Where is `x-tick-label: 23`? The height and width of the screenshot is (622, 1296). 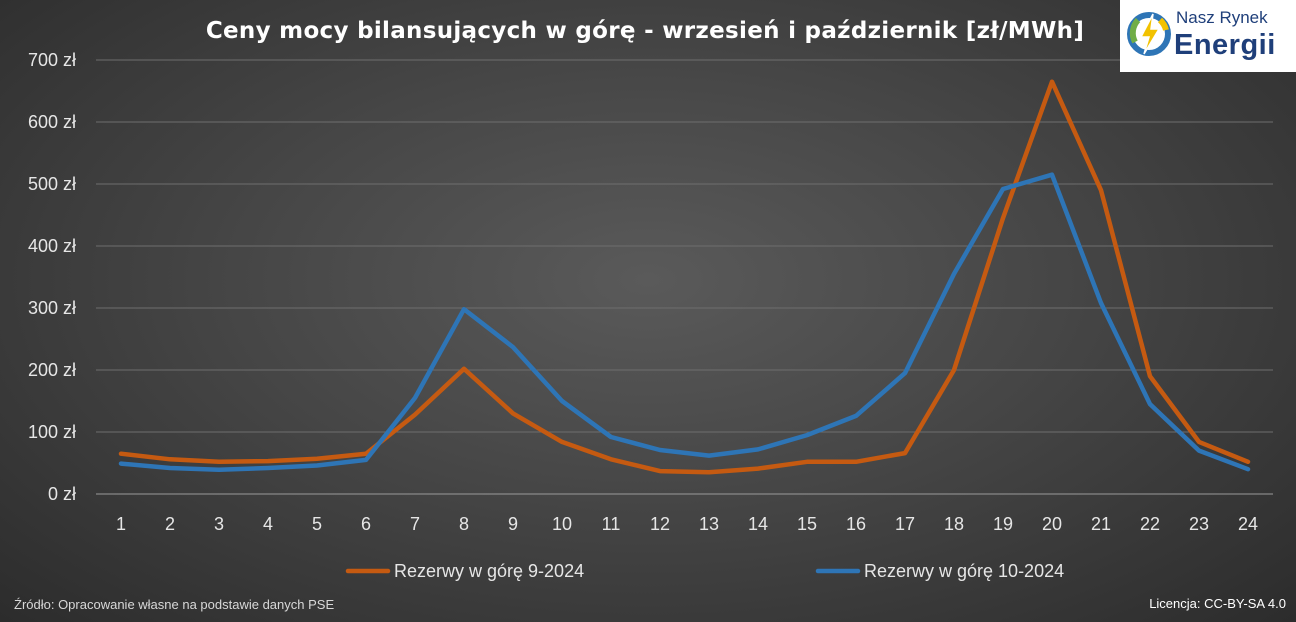 x-tick-label: 23 is located at coordinates (1199, 524).